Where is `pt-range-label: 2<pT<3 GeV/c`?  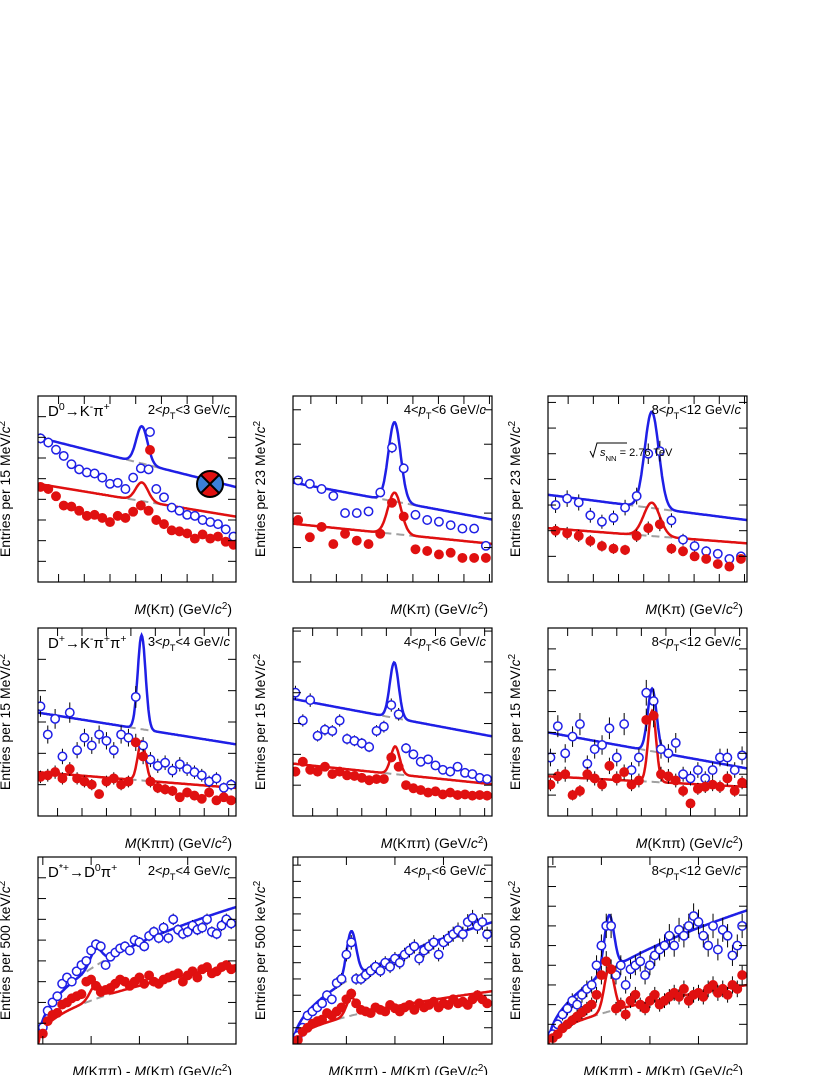 pt-range-label: 2<pT<3 GeV/c is located at coordinates (189, 411).